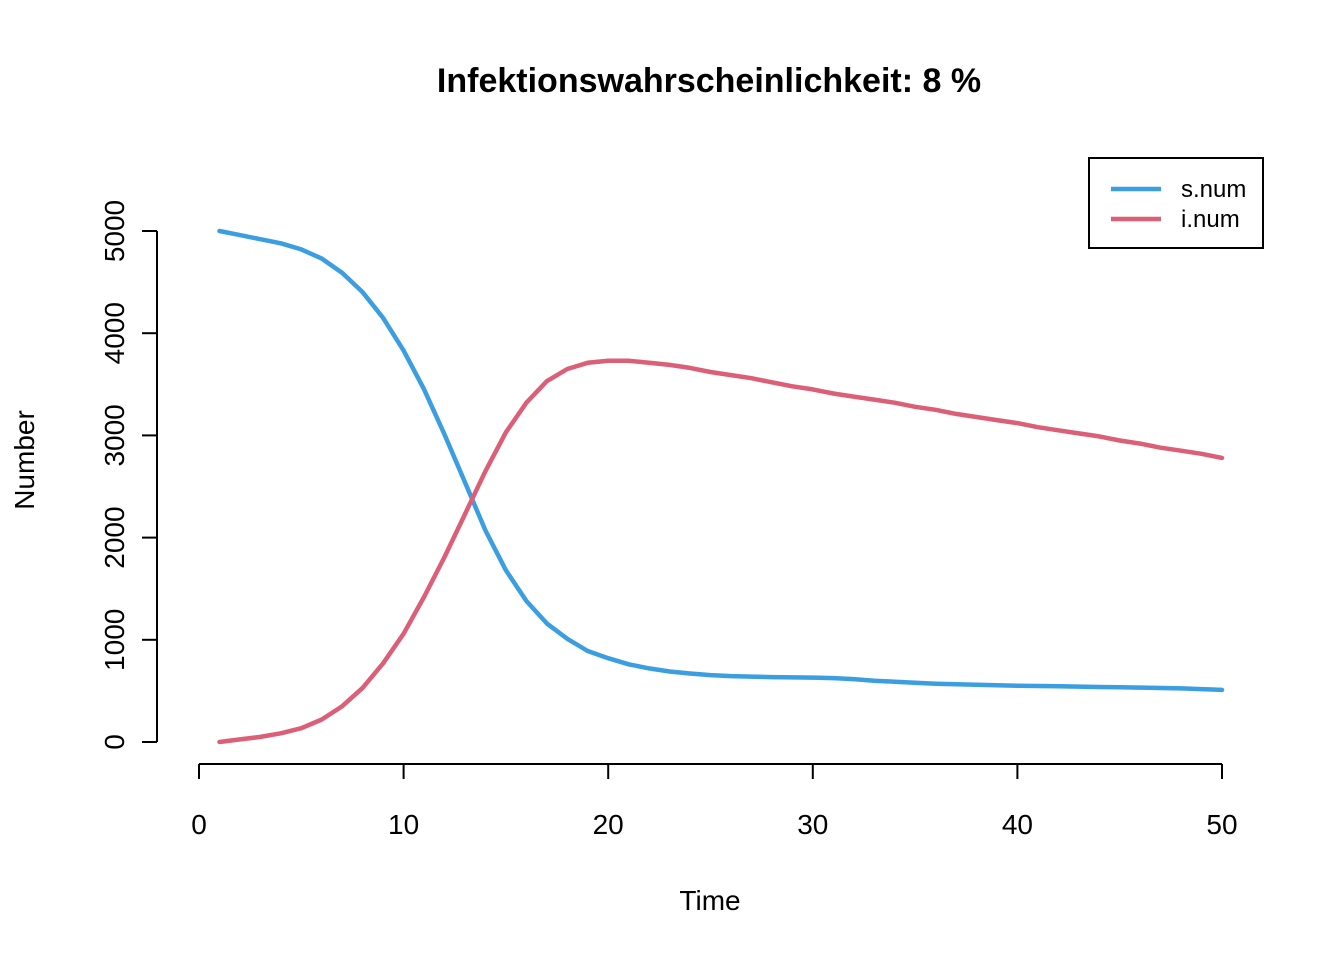 The image size is (1344, 960). What do you see at coordinates (608, 824) in the screenshot?
I see `x-tick-label: 20` at bounding box center [608, 824].